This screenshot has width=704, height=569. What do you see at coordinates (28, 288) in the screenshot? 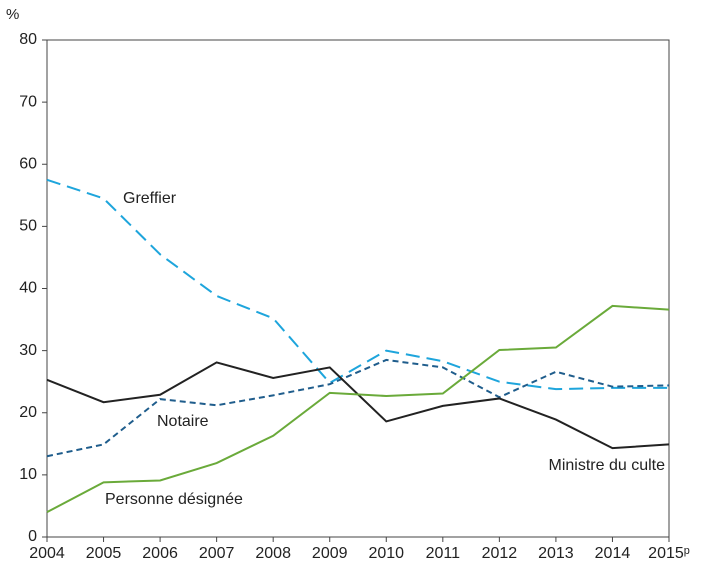
I see `y-tick-label: 40` at bounding box center [28, 288].